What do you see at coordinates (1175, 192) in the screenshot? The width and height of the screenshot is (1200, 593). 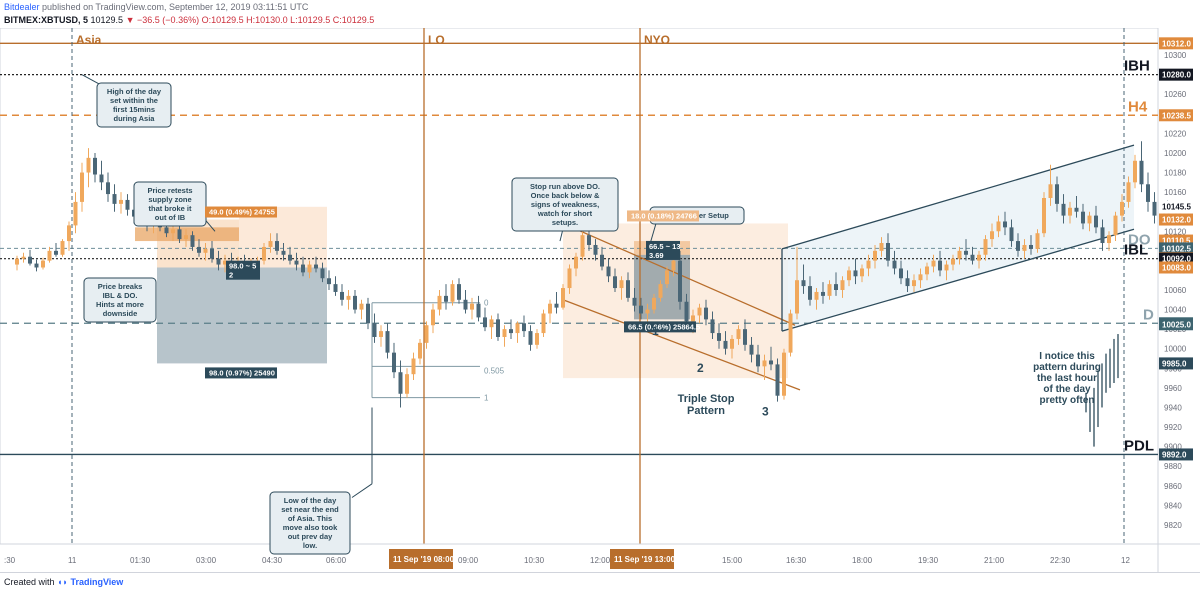 I see `price-tick-label: 10160` at bounding box center [1175, 192].